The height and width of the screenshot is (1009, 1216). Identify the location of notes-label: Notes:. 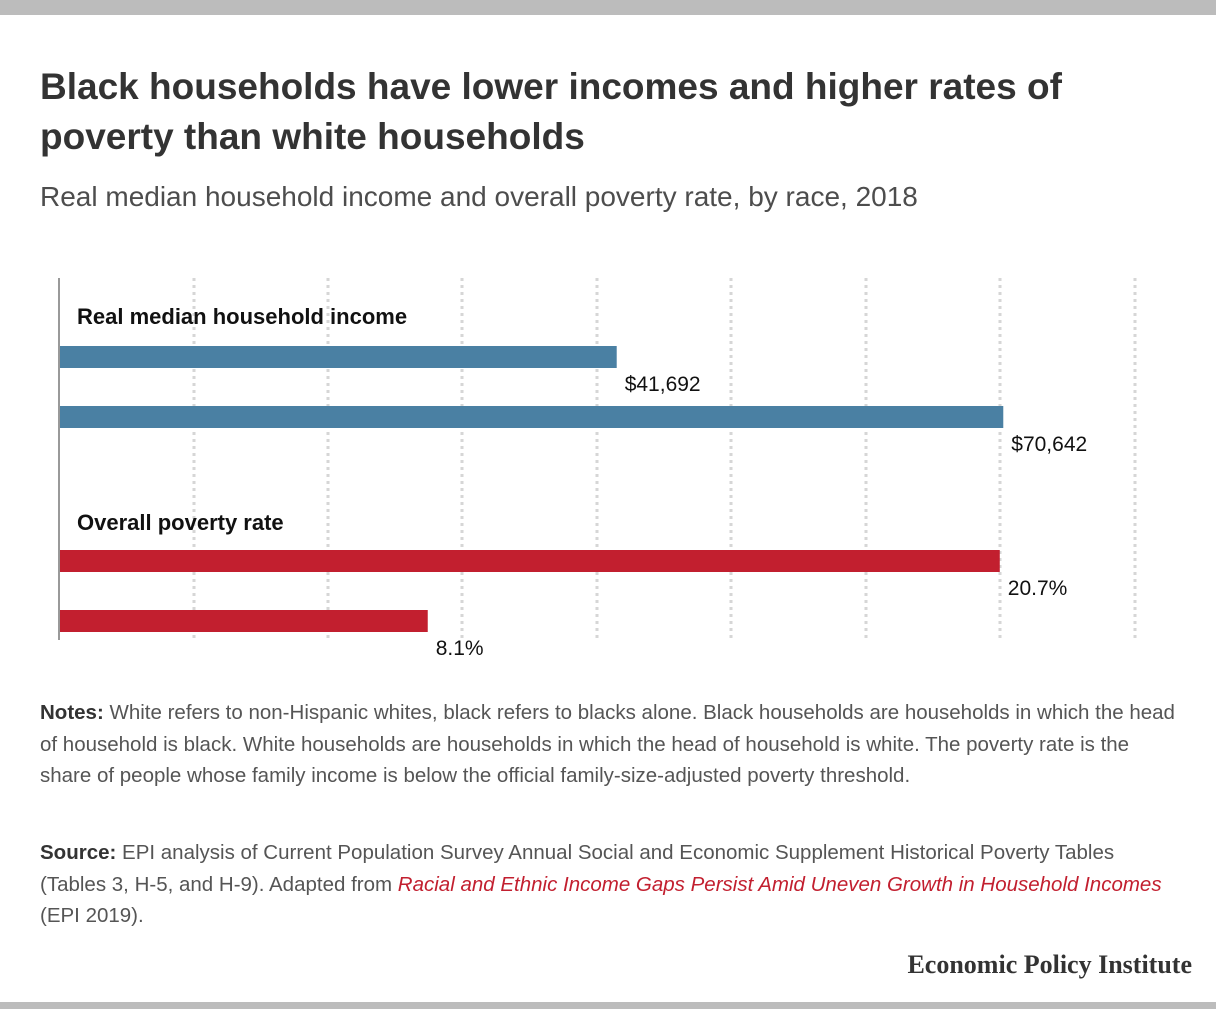
(72, 712).